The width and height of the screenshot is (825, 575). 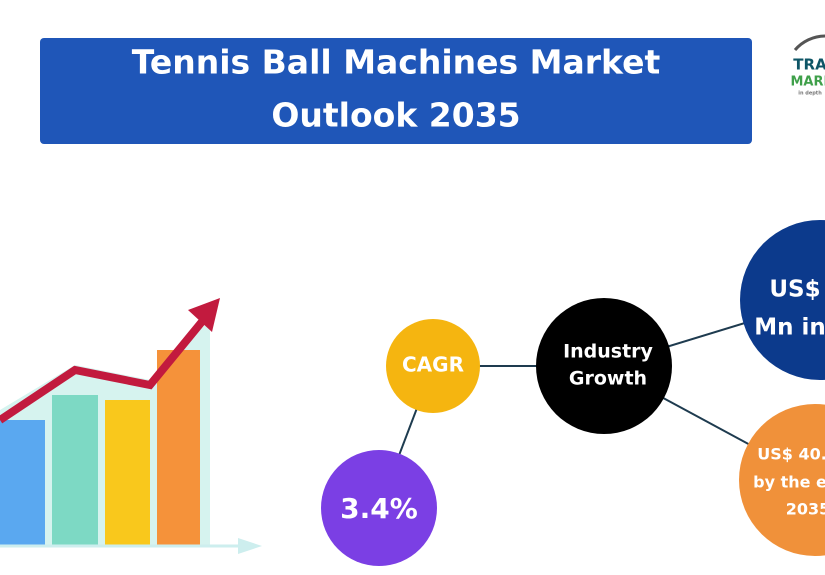 What do you see at coordinates (809, 65) in the screenshot?
I see `logo-text: TRA` at bounding box center [809, 65].